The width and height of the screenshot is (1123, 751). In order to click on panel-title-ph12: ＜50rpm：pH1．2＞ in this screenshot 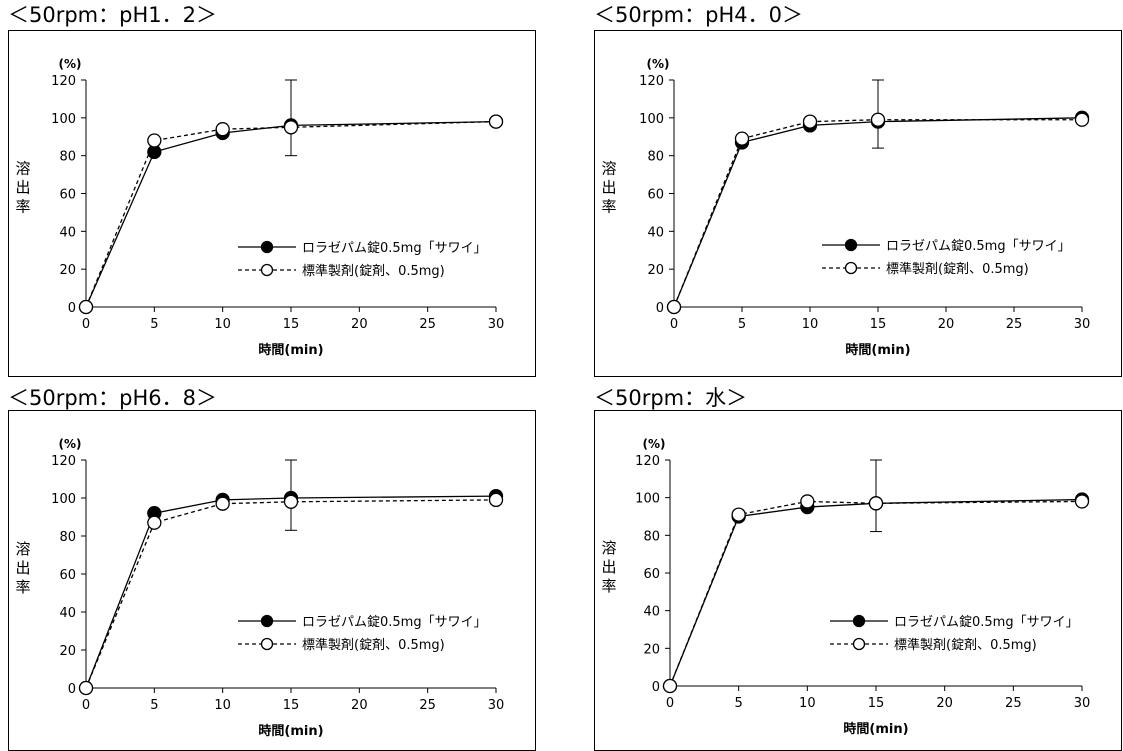, I will do `click(112, 15)`.